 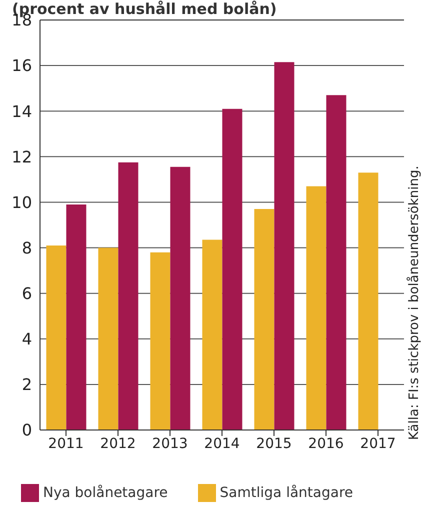 What do you see at coordinates (66, 444) in the screenshot?
I see `x-tick-label: 2011` at bounding box center [66, 444].